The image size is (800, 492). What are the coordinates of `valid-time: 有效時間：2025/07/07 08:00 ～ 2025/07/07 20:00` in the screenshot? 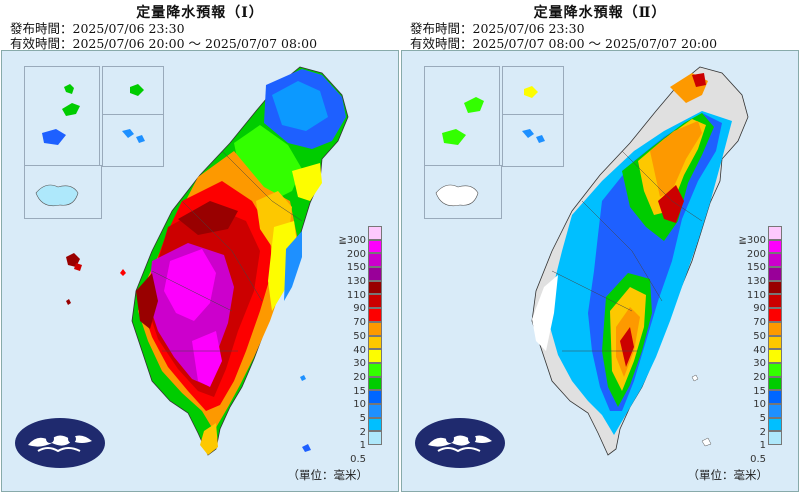 It's located at (564, 43).